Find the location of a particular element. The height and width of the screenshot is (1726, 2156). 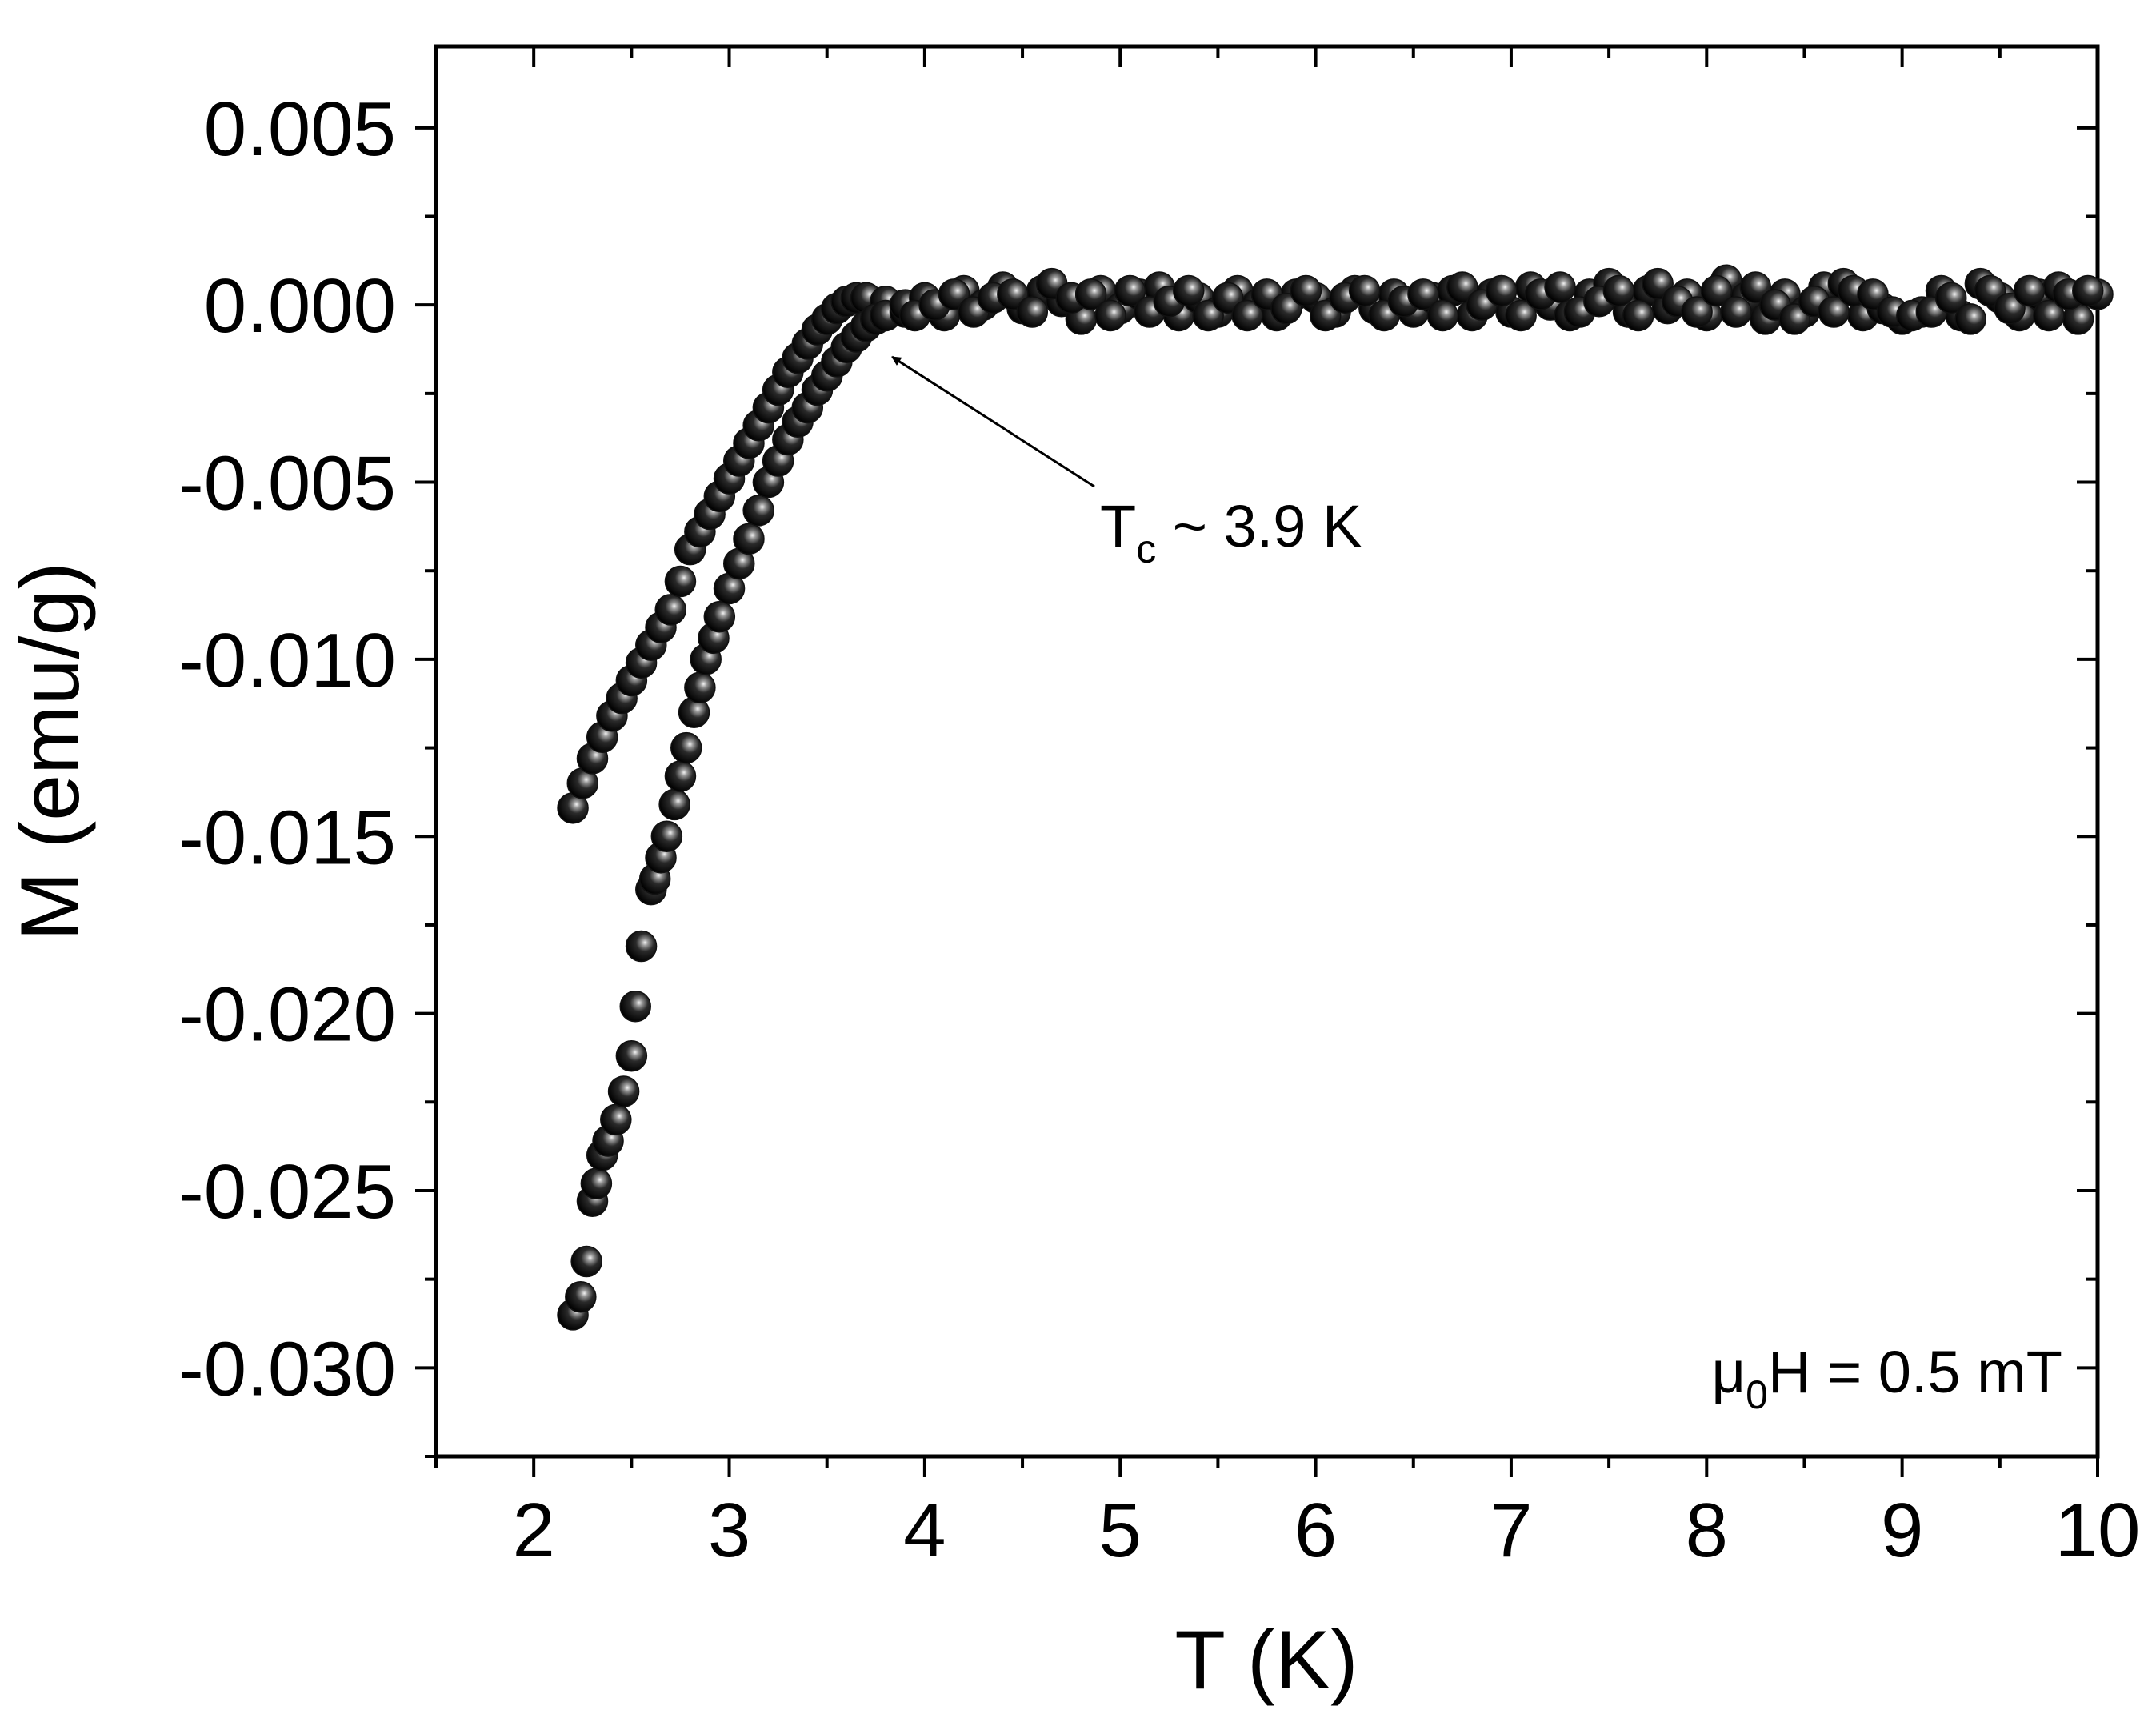

field-annotation: μ0H = 0.5 mT is located at coordinates (1886, 1378).